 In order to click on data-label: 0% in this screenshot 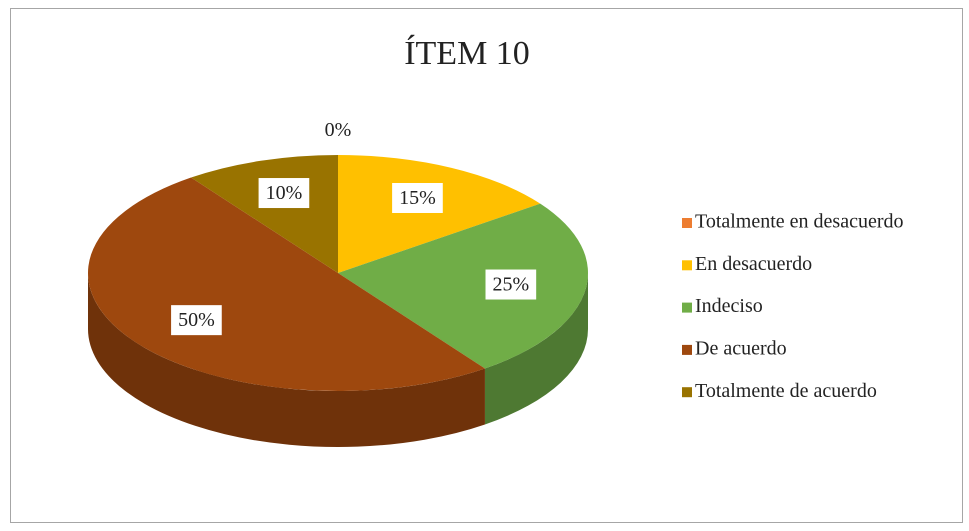, I will do `click(338, 130)`.